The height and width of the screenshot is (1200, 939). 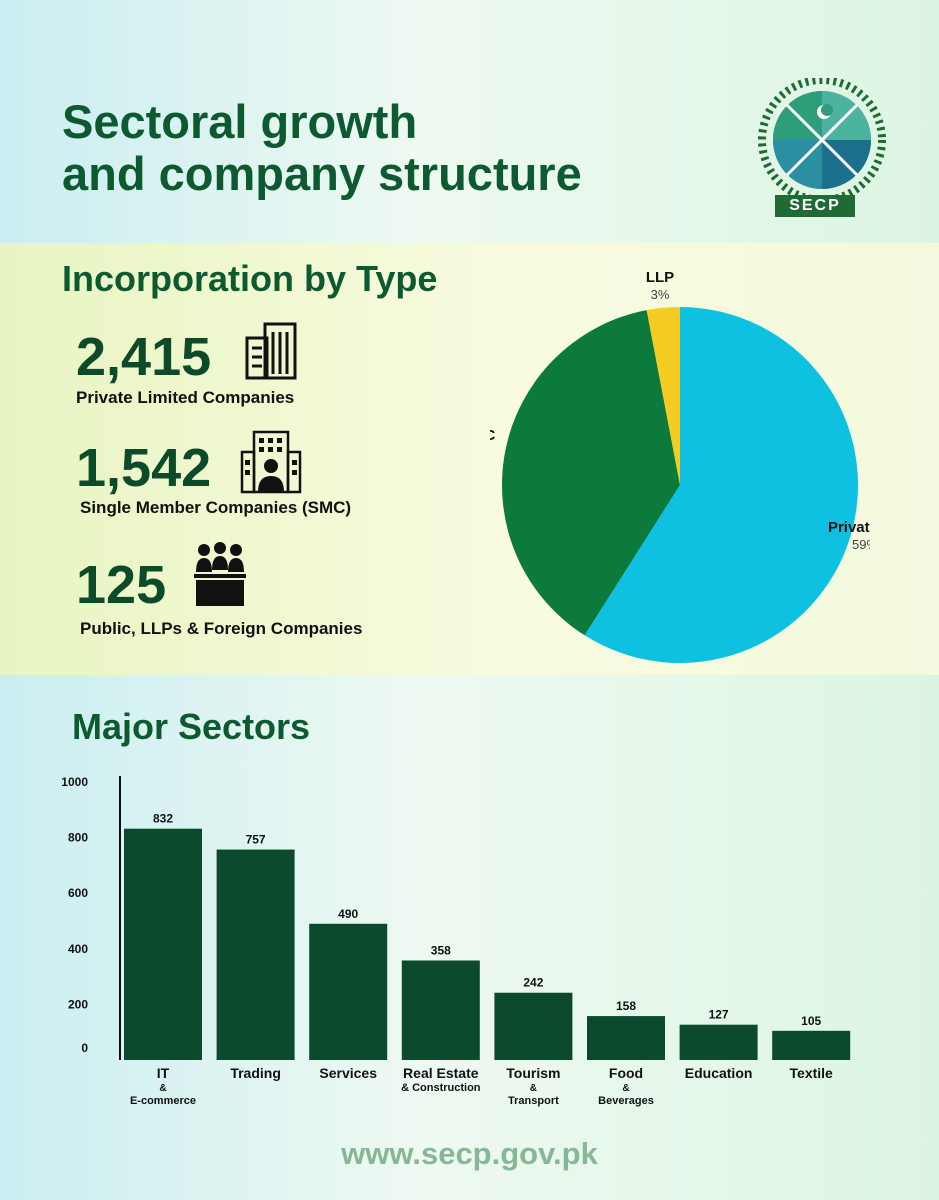 I want to click on private-label: Private Limited Companies, so click(x=185, y=397).